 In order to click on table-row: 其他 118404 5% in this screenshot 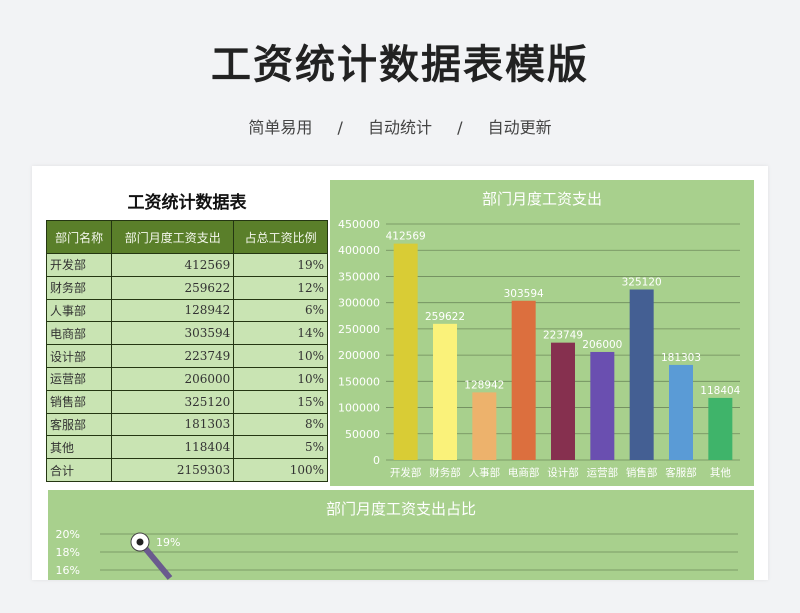, I will do `click(186, 447)`.